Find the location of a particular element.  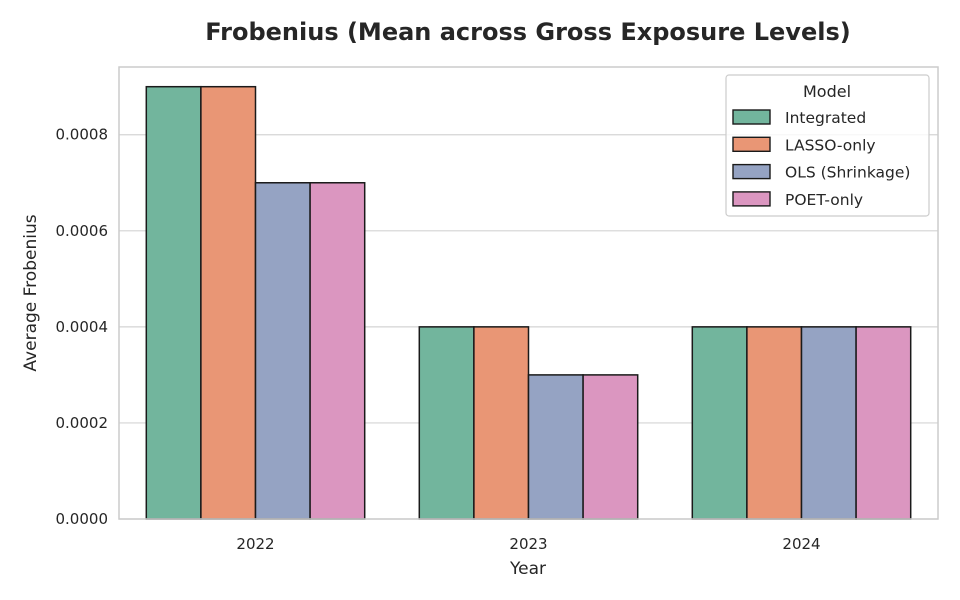

legend-box is located at coordinates (827, 145).